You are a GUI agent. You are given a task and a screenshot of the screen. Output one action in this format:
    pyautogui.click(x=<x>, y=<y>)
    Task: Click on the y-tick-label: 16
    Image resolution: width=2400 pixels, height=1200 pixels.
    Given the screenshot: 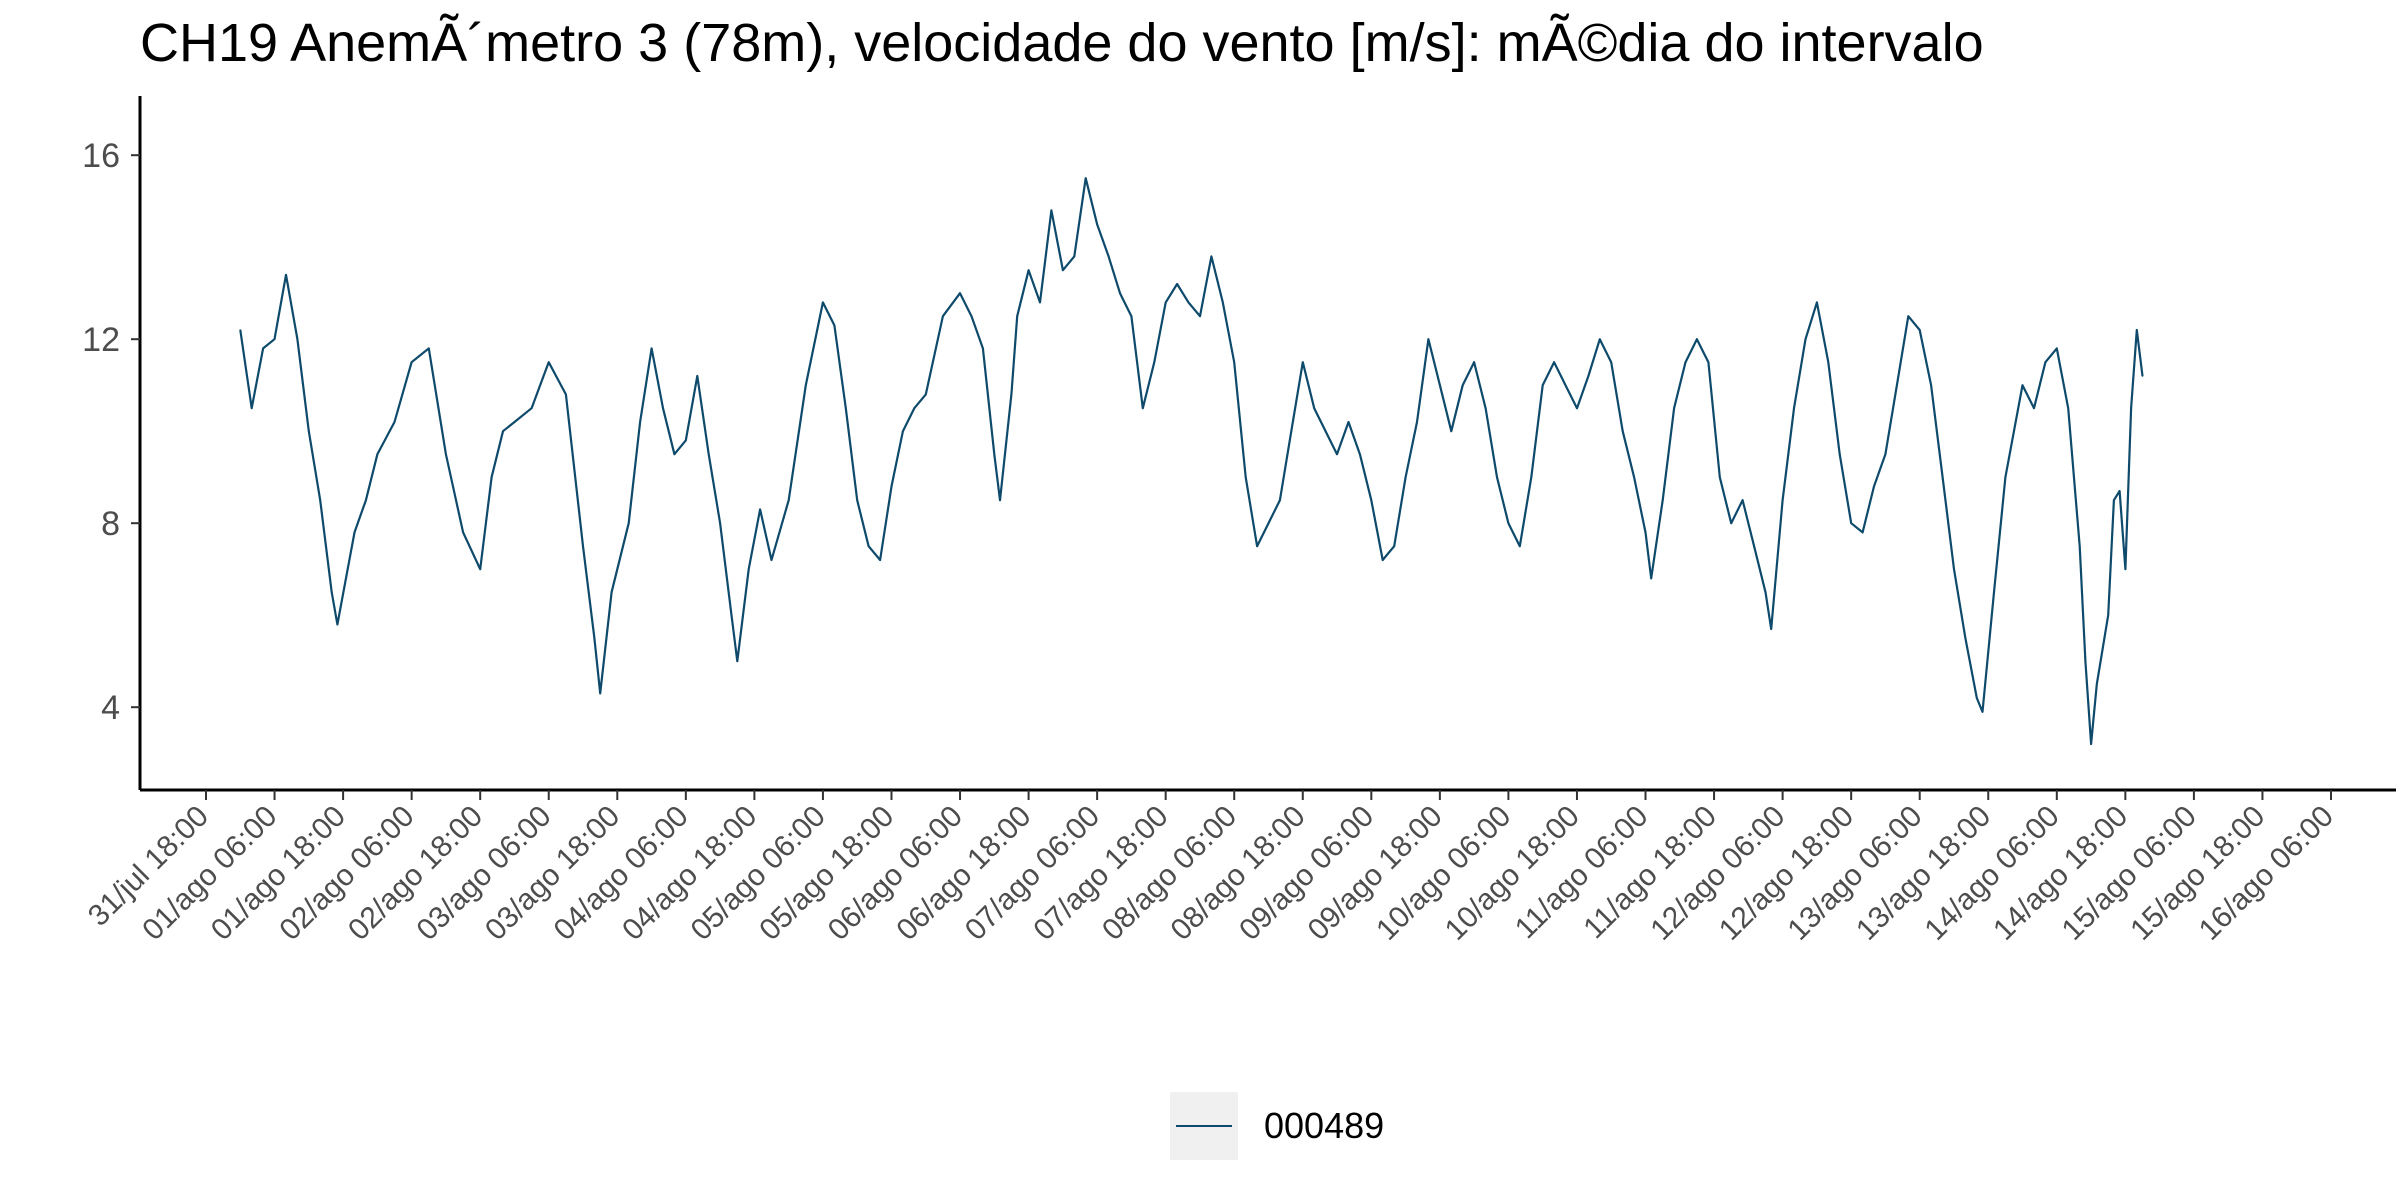 What is the action you would take?
    pyautogui.click(x=101, y=156)
    